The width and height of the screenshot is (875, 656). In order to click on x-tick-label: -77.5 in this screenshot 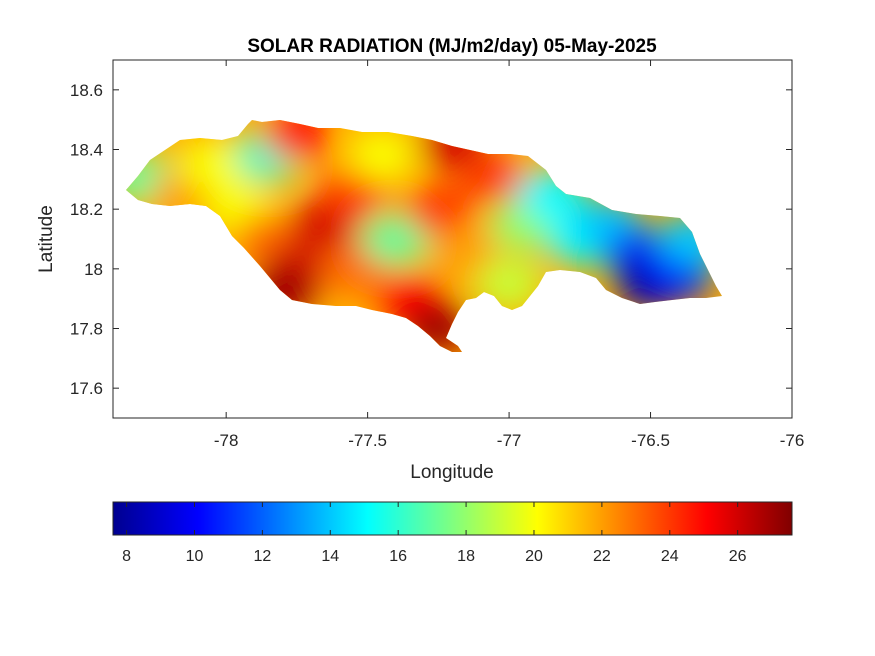, I will do `click(367, 440)`.